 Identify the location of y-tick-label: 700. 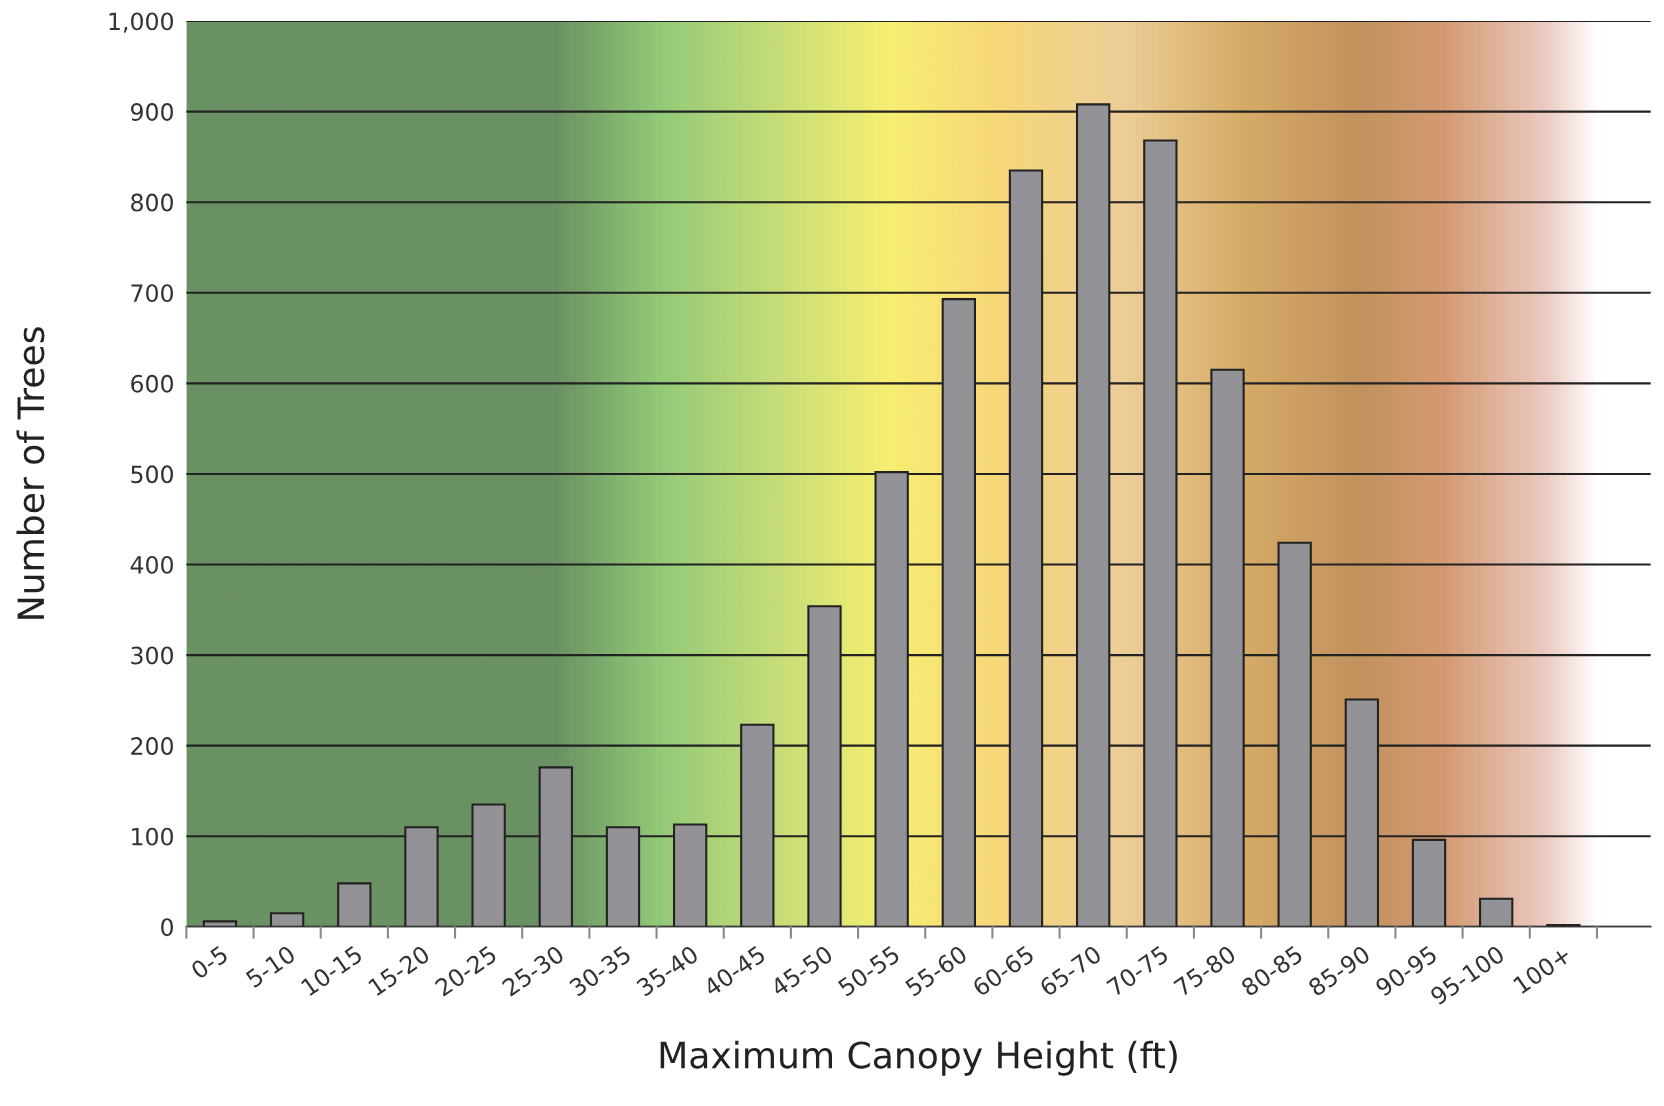
(152, 293).